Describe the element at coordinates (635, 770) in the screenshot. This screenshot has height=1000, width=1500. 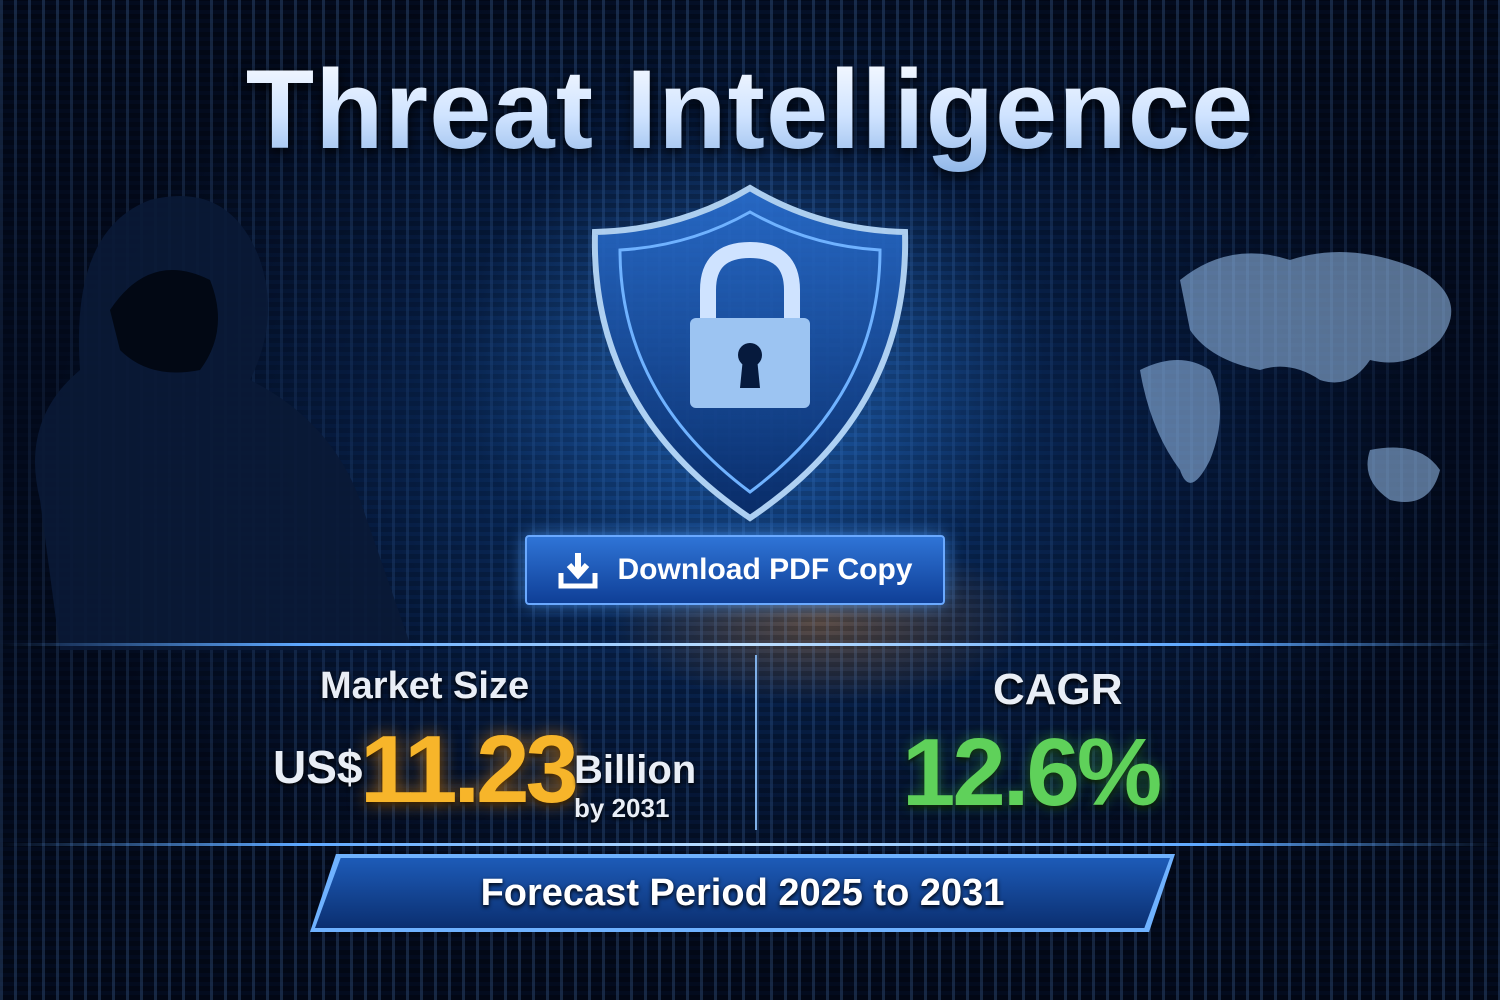
I see `market-size-unit: Billion` at that location.